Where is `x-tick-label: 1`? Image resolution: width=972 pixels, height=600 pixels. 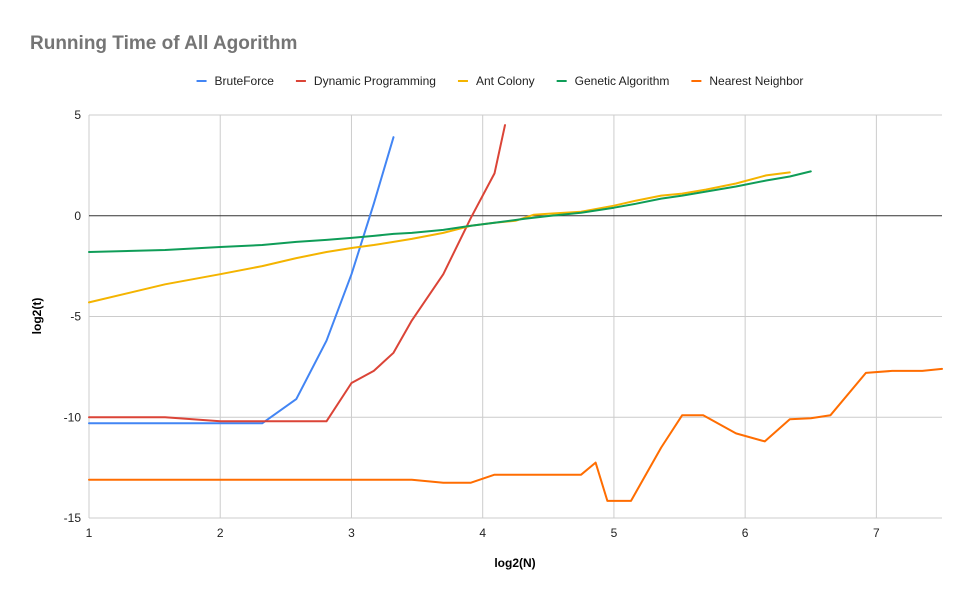 x-tick-label: 1 is located at coordinates (89, 533).